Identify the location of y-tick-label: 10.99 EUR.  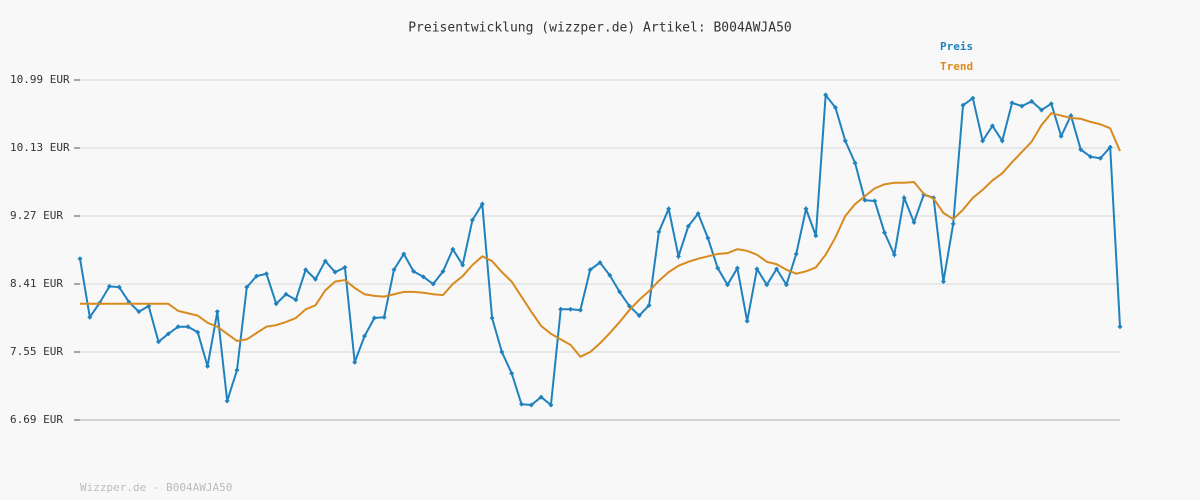
(40, 79).